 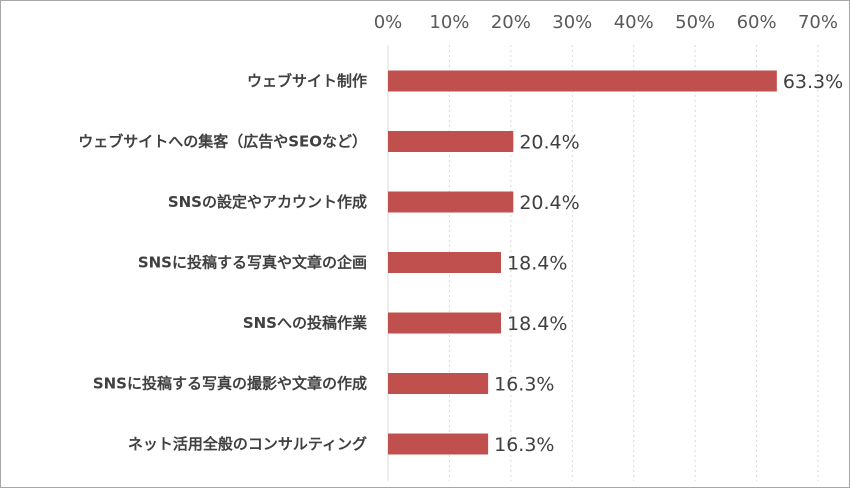 What do you see at coordinates (307, 81) in the screenshot?
I see `category-label: ウェブサイト制作` at bounding box center [307, 81].